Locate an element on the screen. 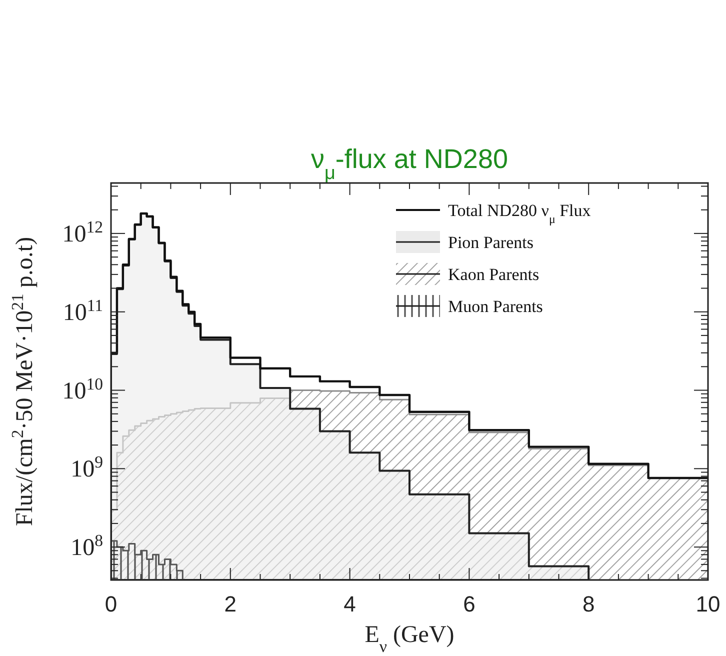 This screenshot has height=656, width=726. y-tick-label: 10$^{11}$ is located at coordinates (82, 310).